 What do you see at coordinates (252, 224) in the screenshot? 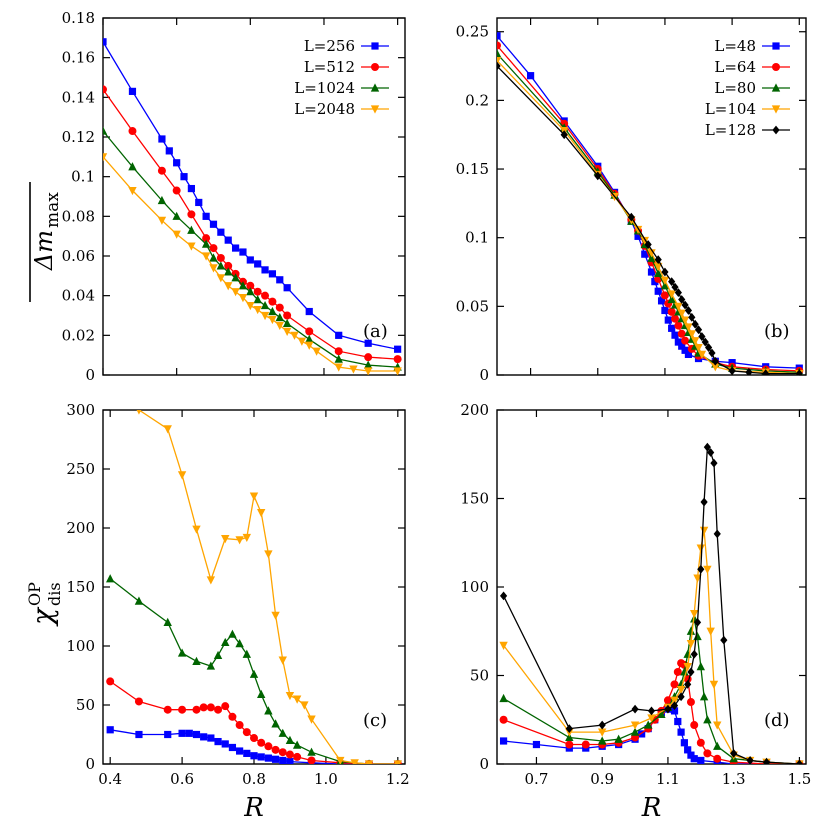
I see `series-L=512` at bounding box center [252, 224].